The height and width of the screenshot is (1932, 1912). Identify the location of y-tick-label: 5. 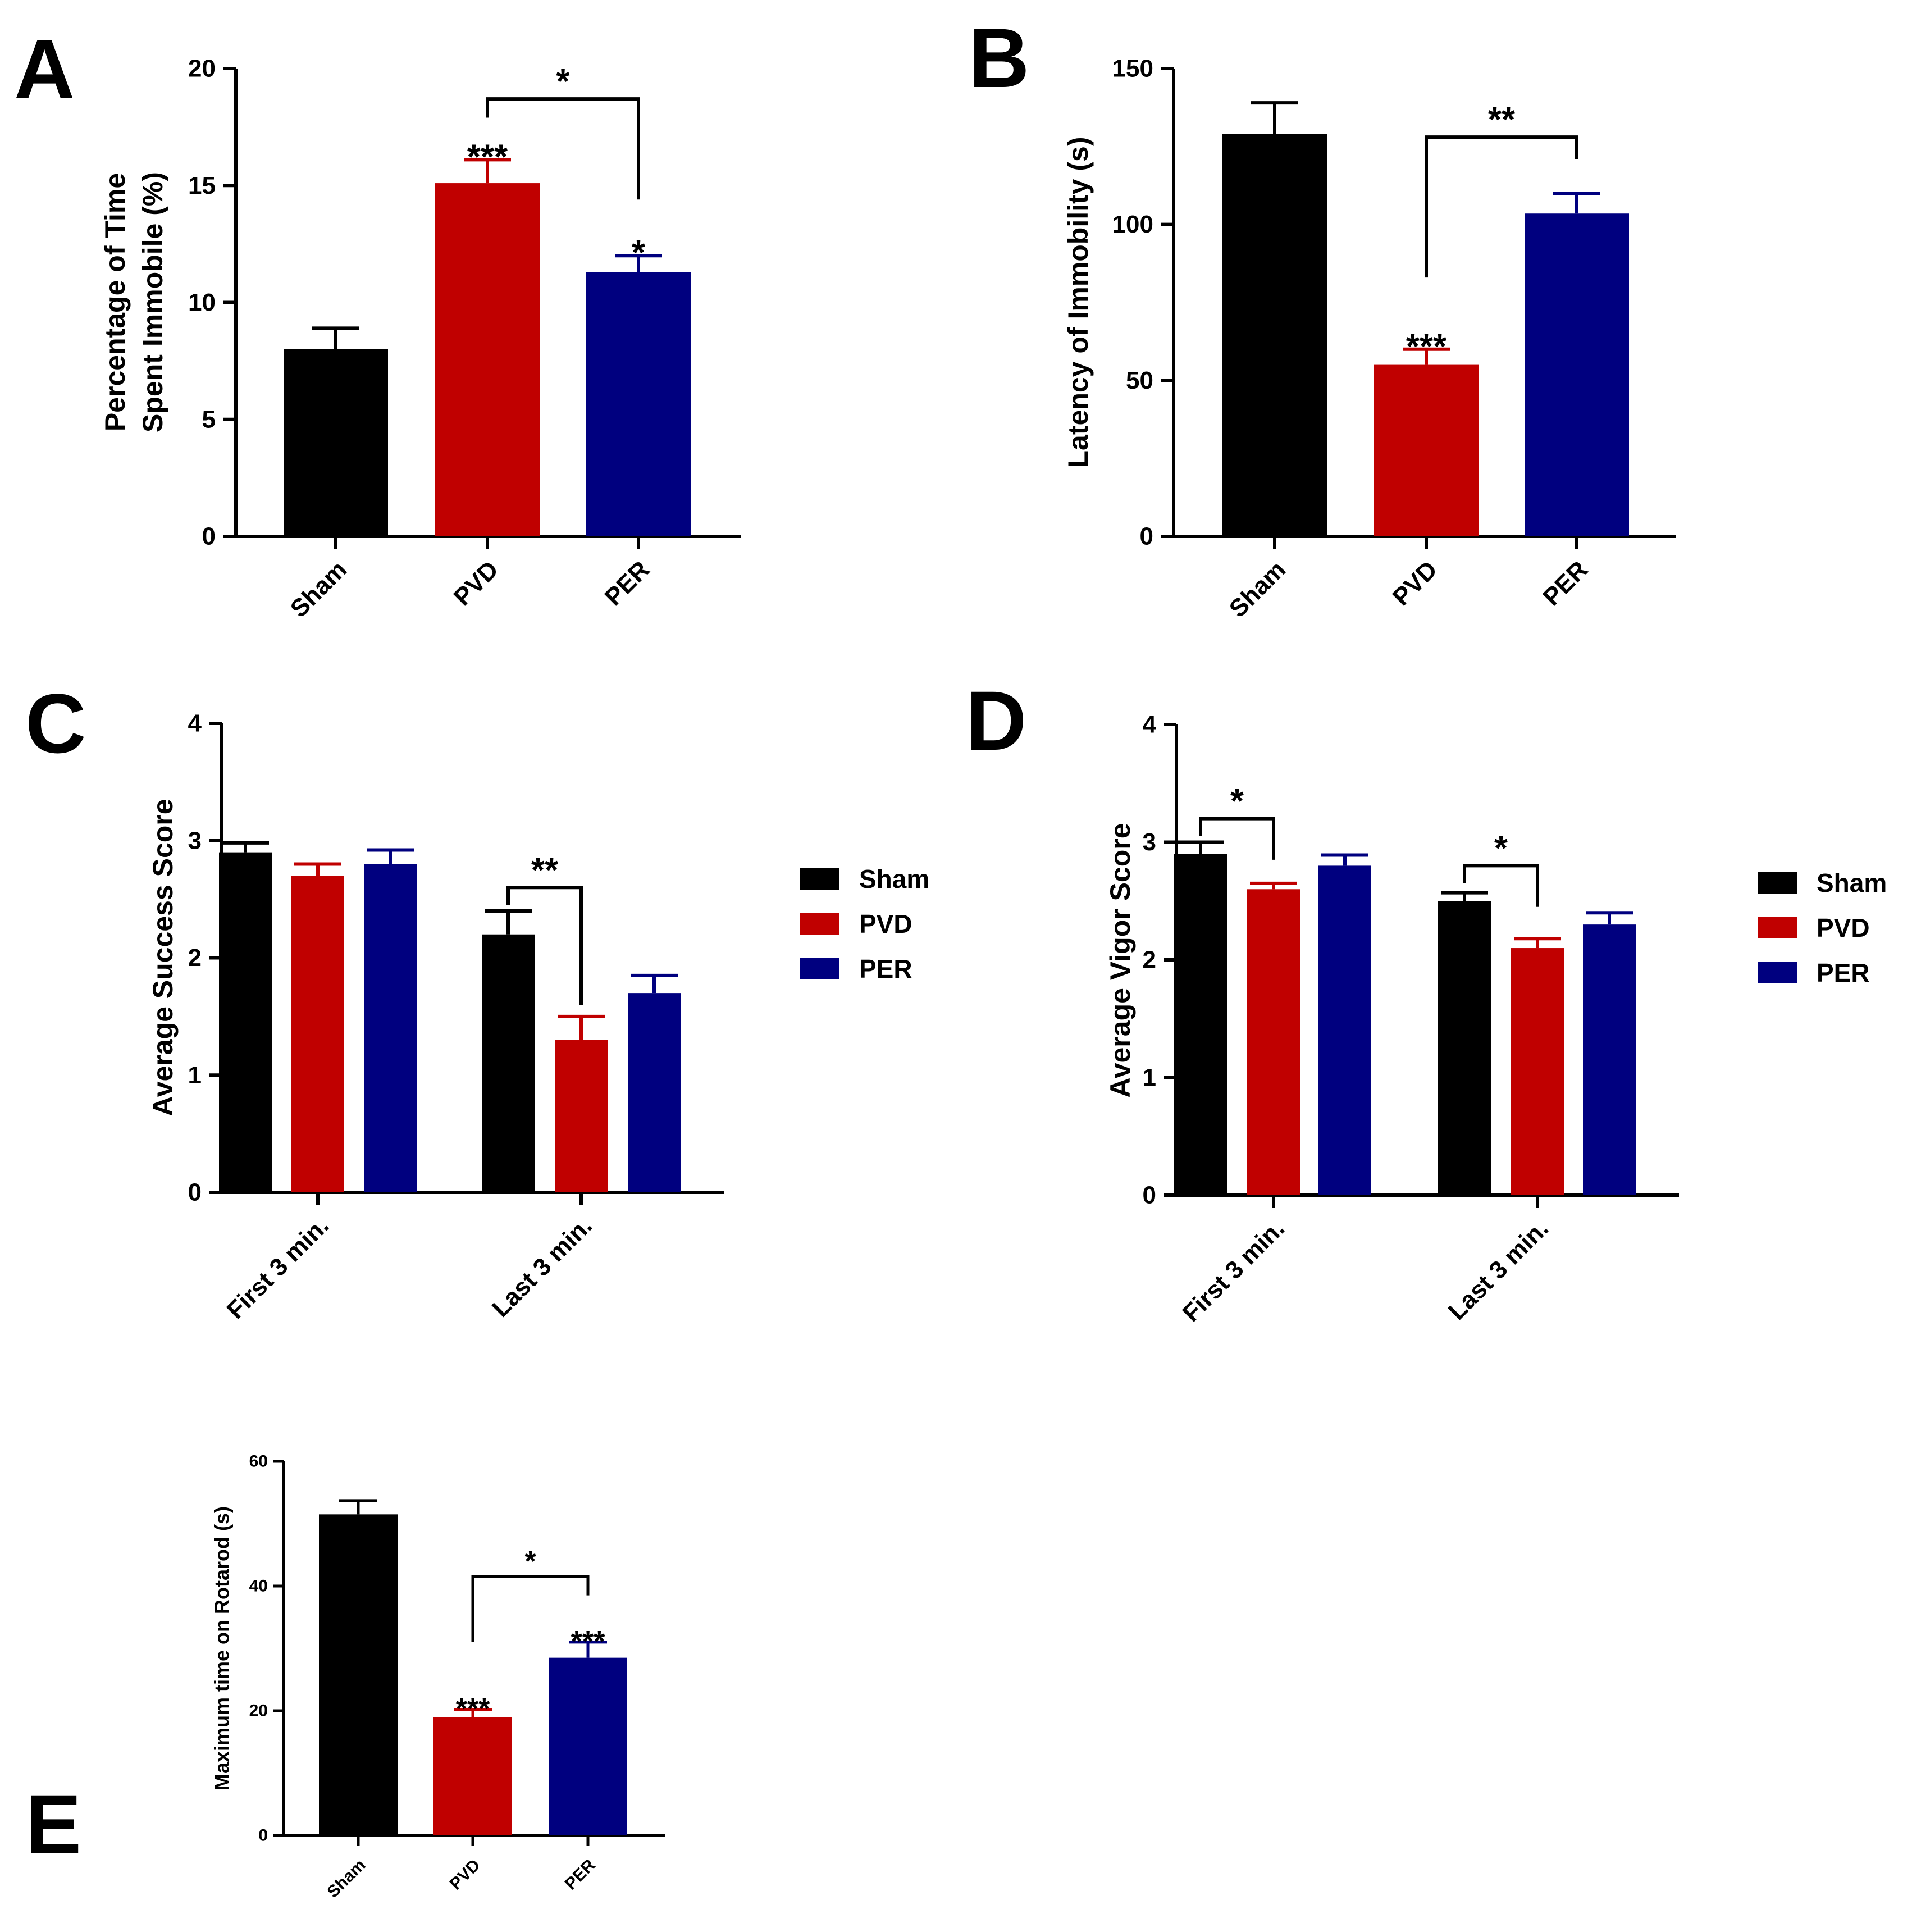
(209, 419).